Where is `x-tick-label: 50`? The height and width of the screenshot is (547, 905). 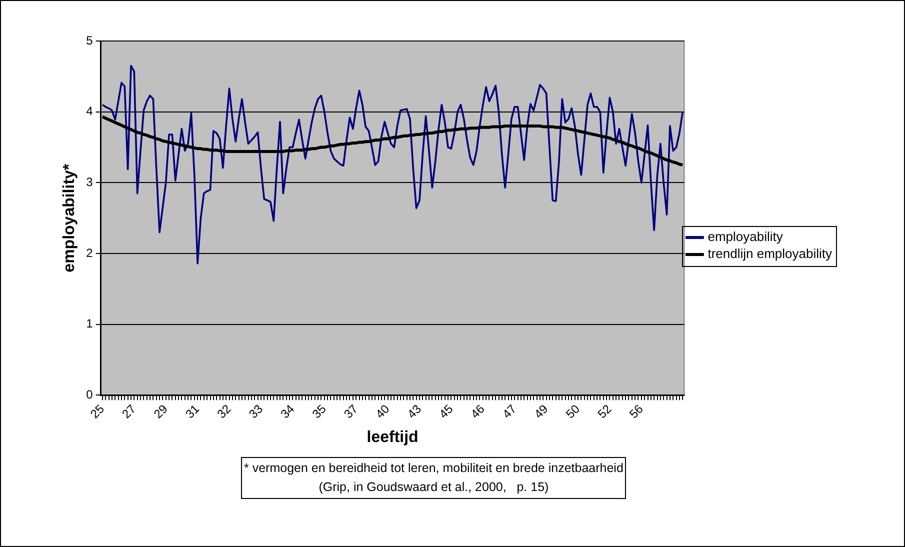
x-tick-label: 50 is located at coordinates (573, 412).